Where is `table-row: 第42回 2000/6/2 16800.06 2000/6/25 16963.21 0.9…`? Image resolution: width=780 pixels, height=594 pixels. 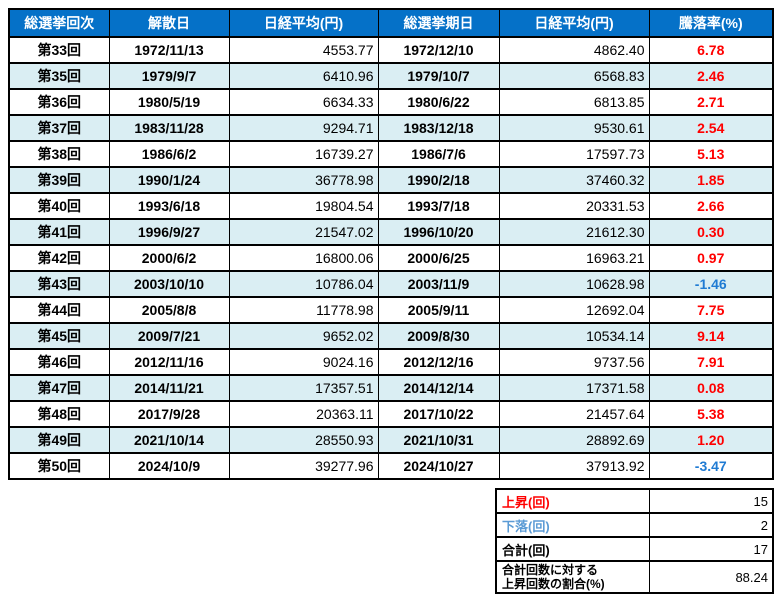
table-row: 第42回 2000/6/2 16800.06 2000/6/25 16963.21 0.9… is located at coordinates (391, 258).